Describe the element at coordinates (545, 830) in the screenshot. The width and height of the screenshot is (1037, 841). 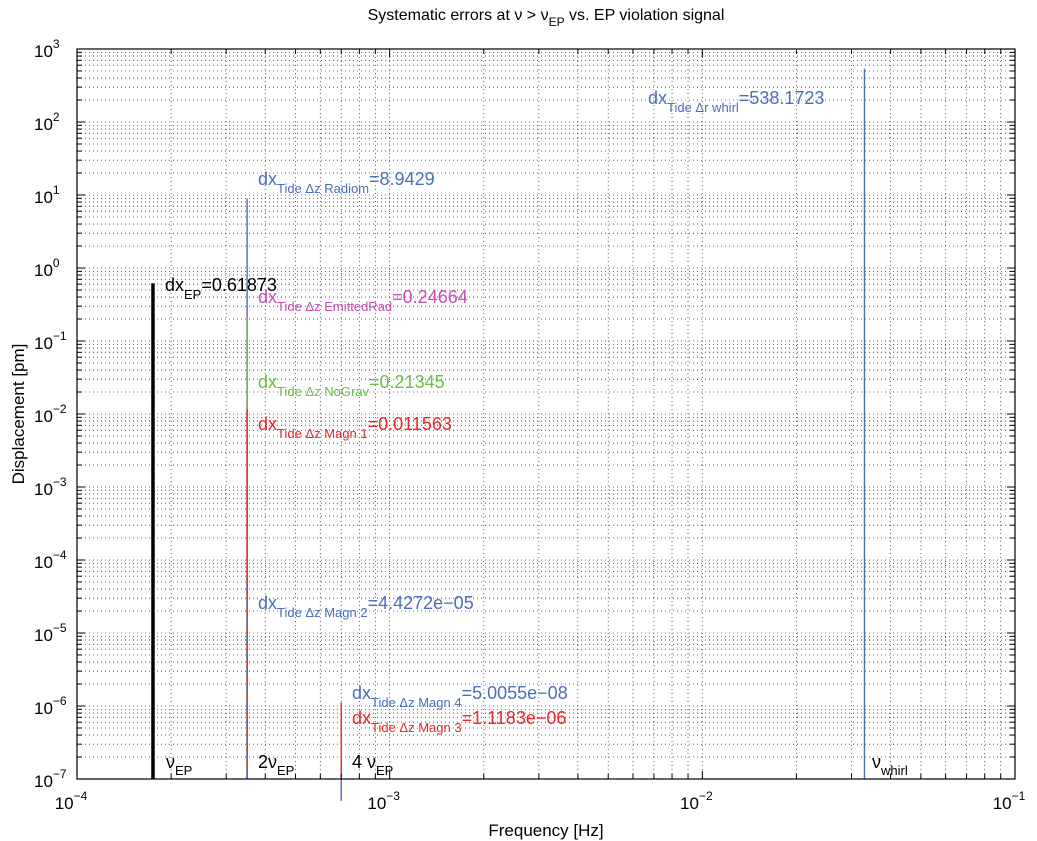
I see `x-axis-label: Frequency [Hz]` at that location.